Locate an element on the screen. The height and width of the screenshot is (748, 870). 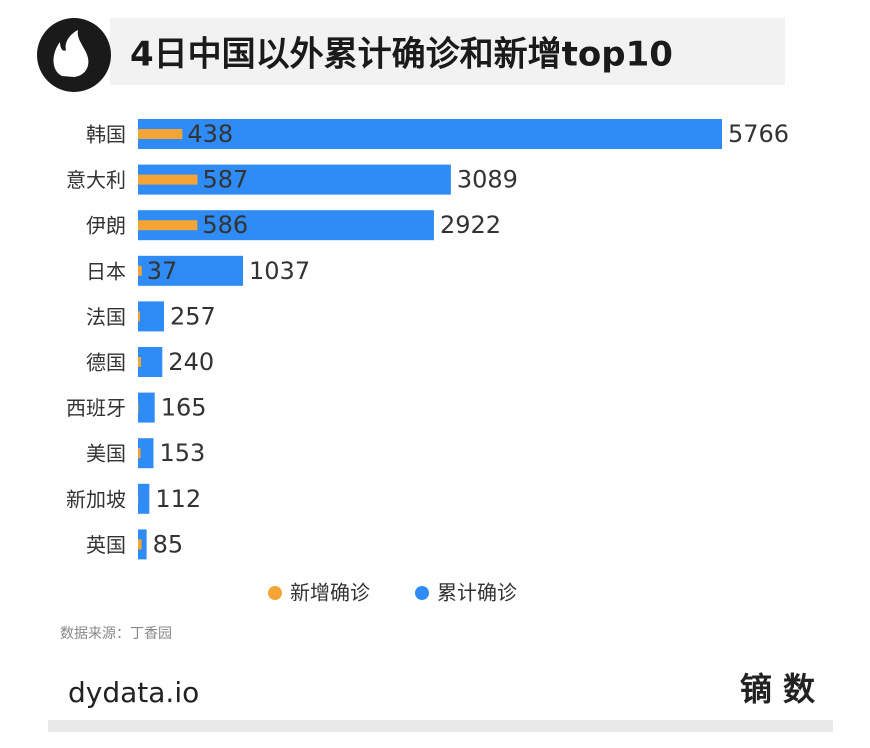
new-label: 438 is located at coordinates (210, 134).